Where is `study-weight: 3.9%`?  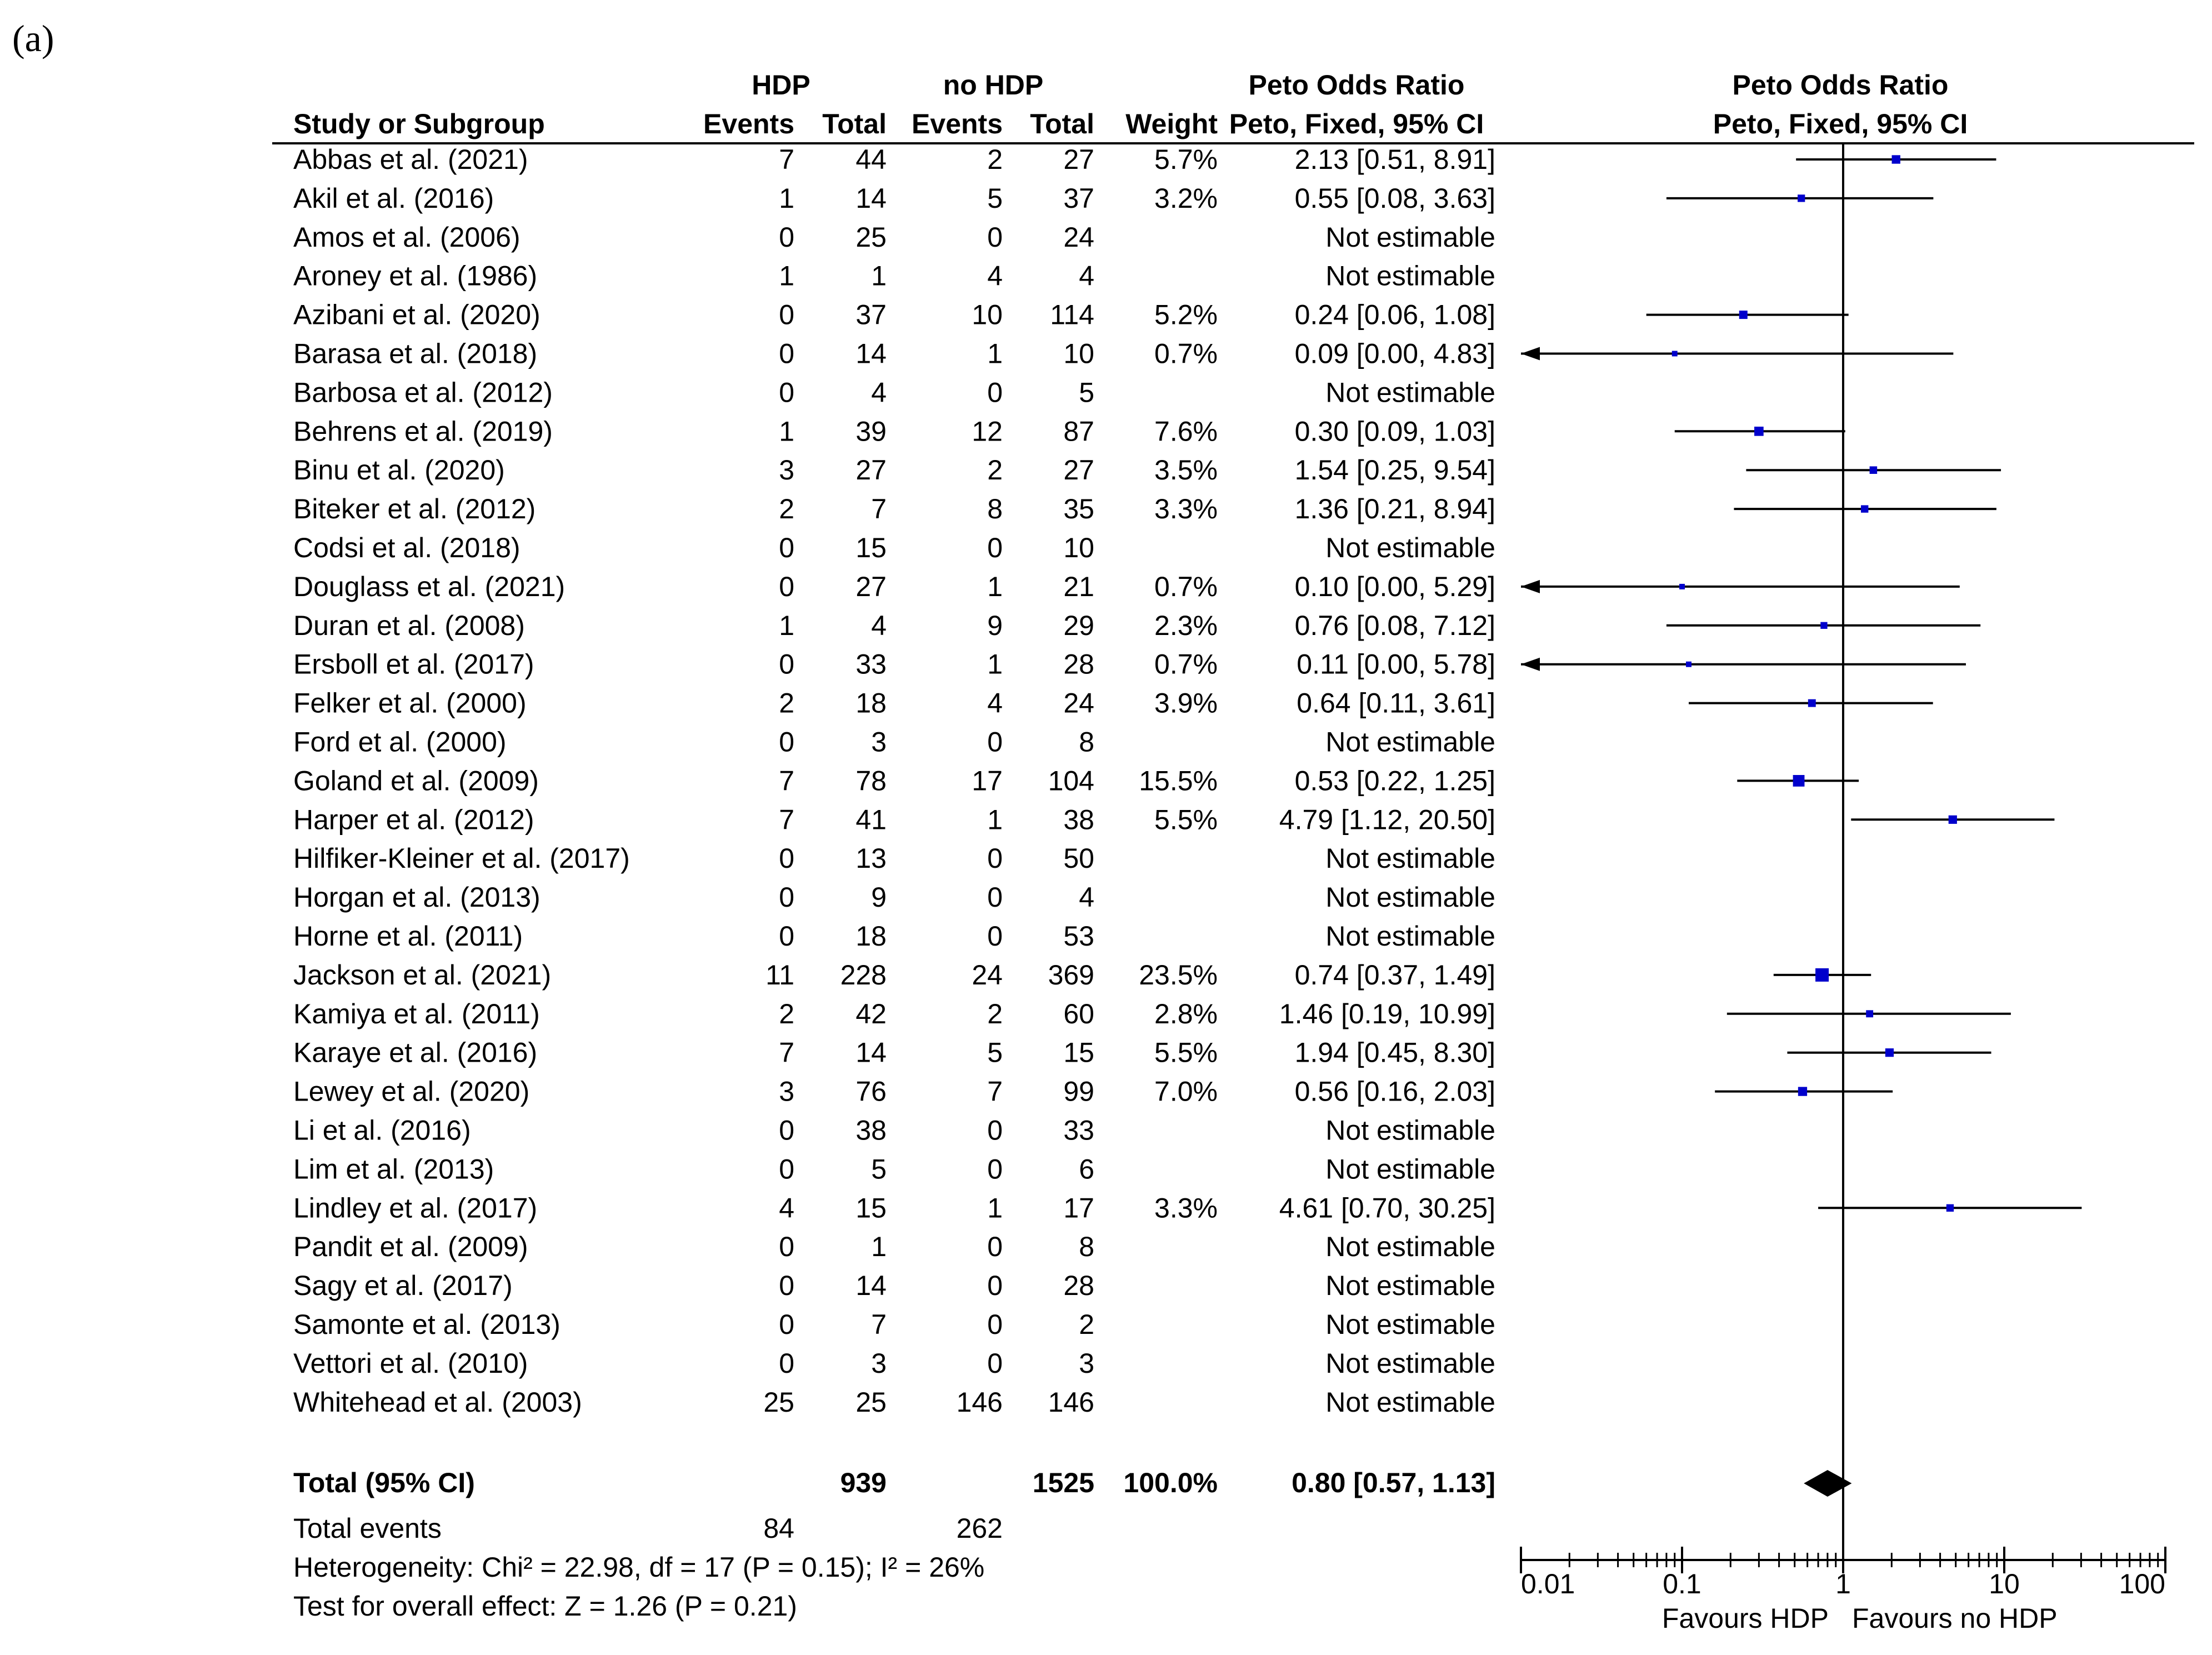 study-weight: 3.9% is located at coordinates (1186, 703).